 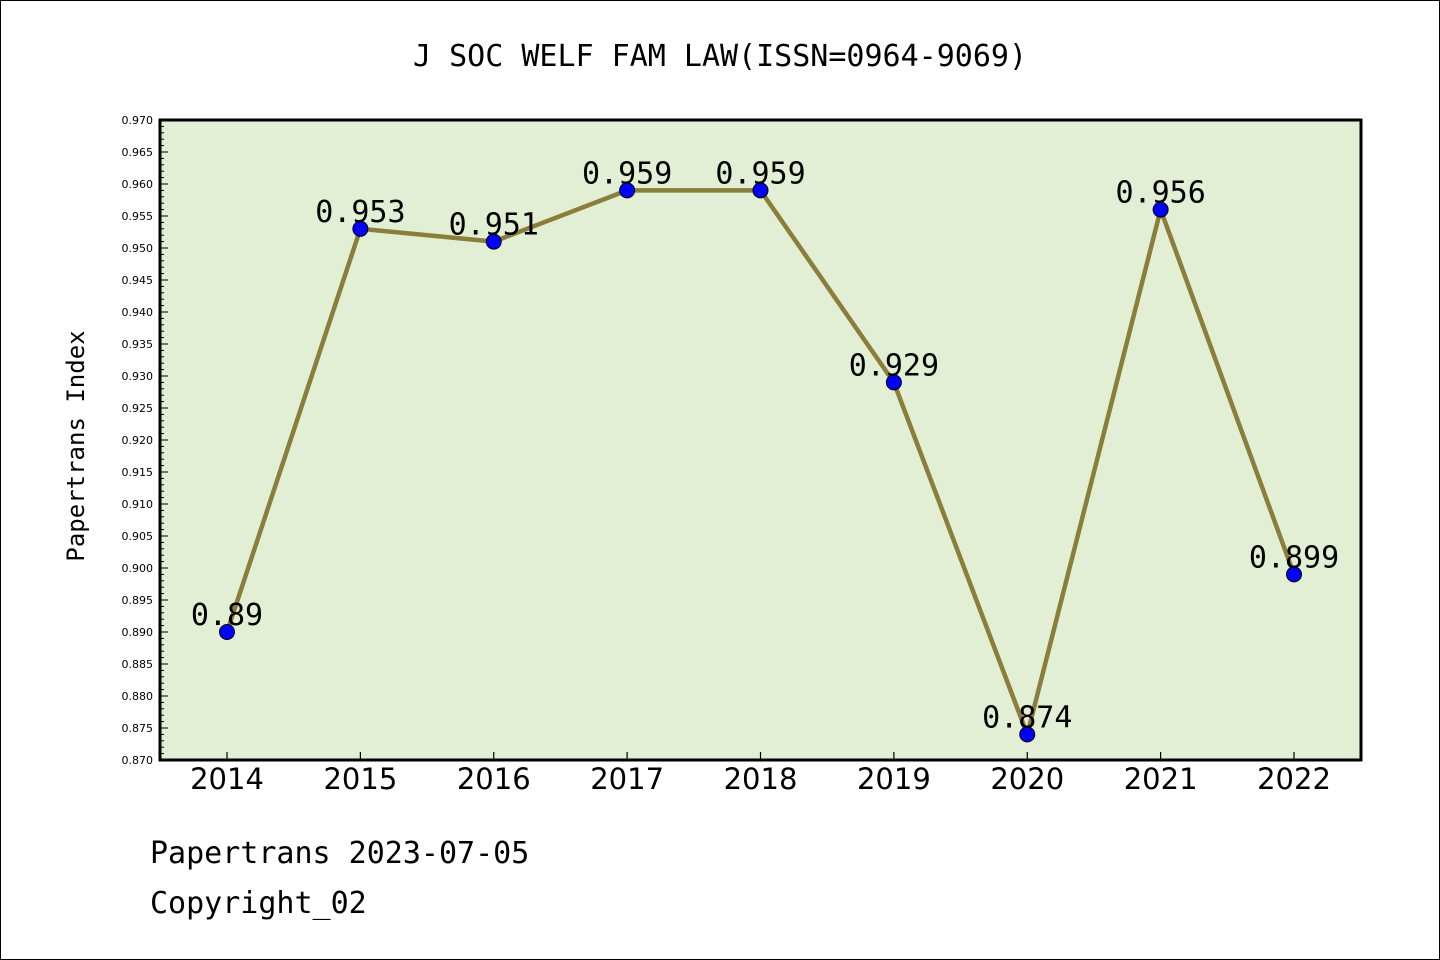 I want to click on x-tick-label: 2020, so click(x=1027, y=779).